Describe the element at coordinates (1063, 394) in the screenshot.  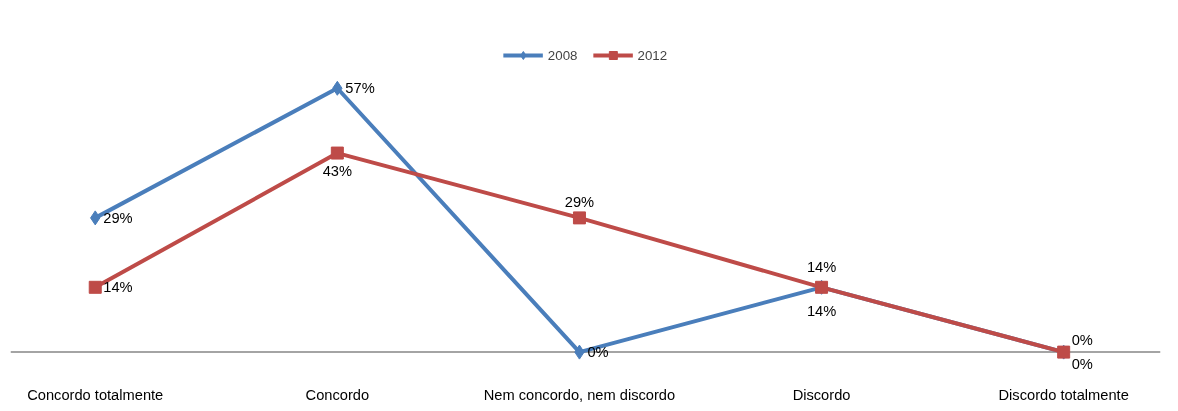
I see `x-tick-label: Discordo totalmente` at that location.